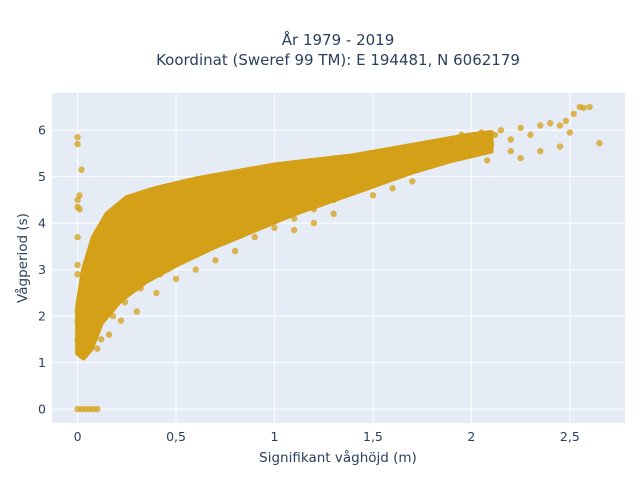  I want to click on y-tick-label: 3, so click(42, 269).